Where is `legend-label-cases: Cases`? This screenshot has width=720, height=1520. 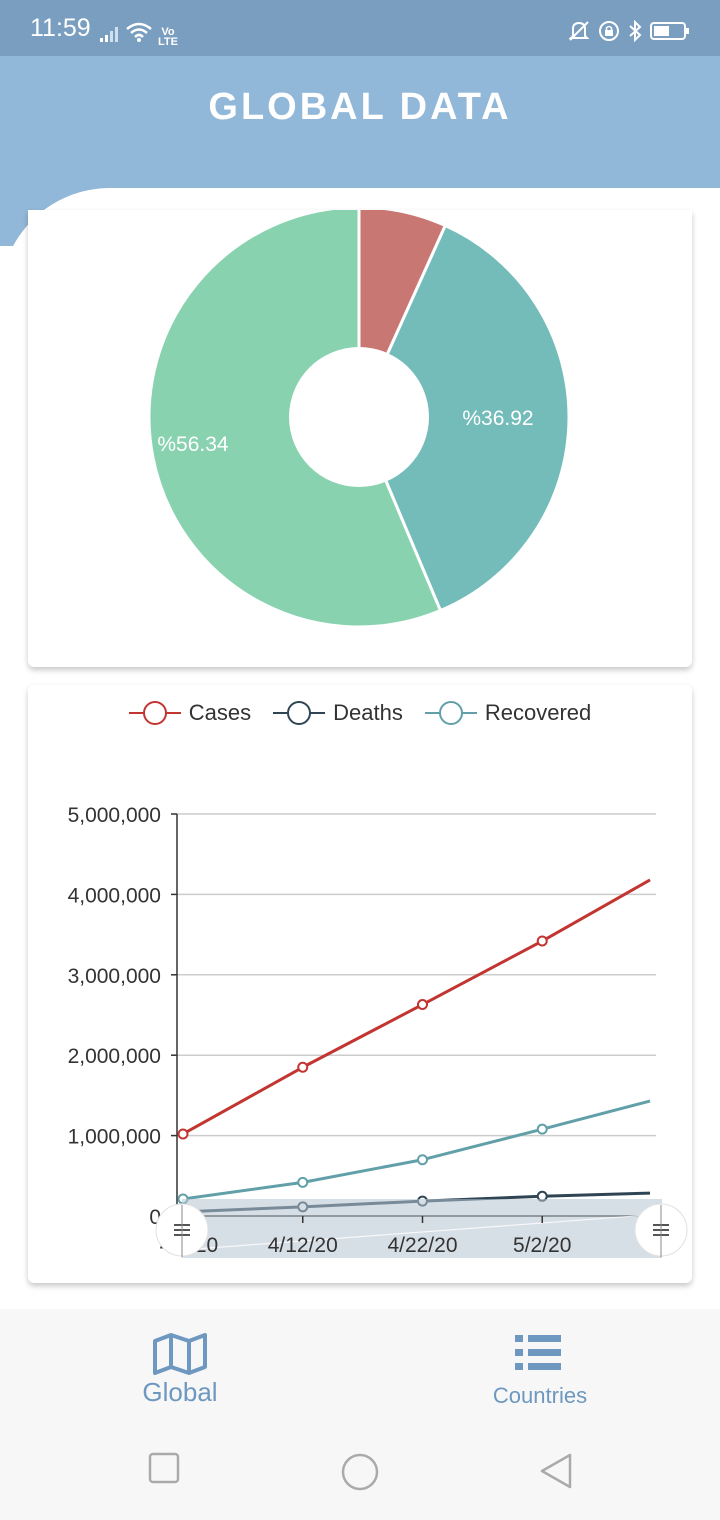 legend-label-cases: Cases is located at coordinates (220, 712).